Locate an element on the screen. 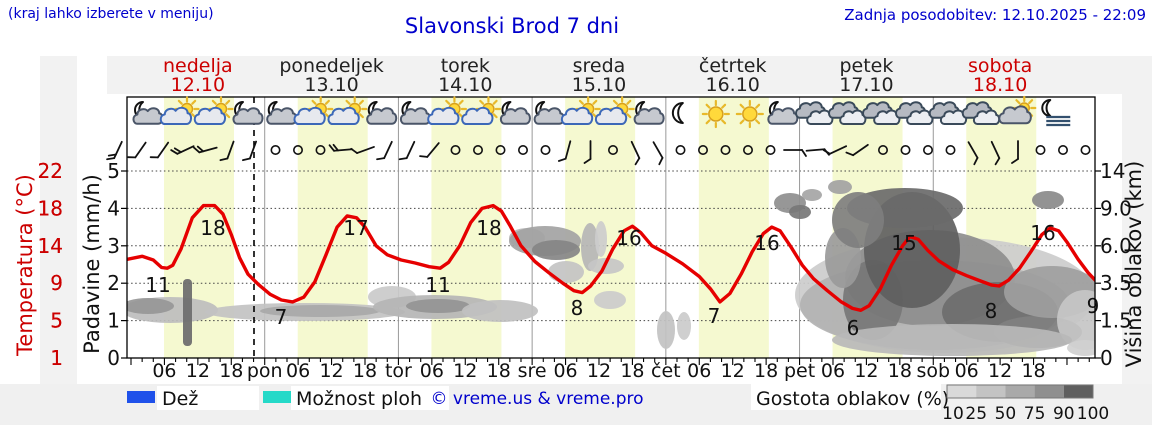 This screenshot has height=443, width=1152. weather-icon-moon is located at coordinates (677, 113).